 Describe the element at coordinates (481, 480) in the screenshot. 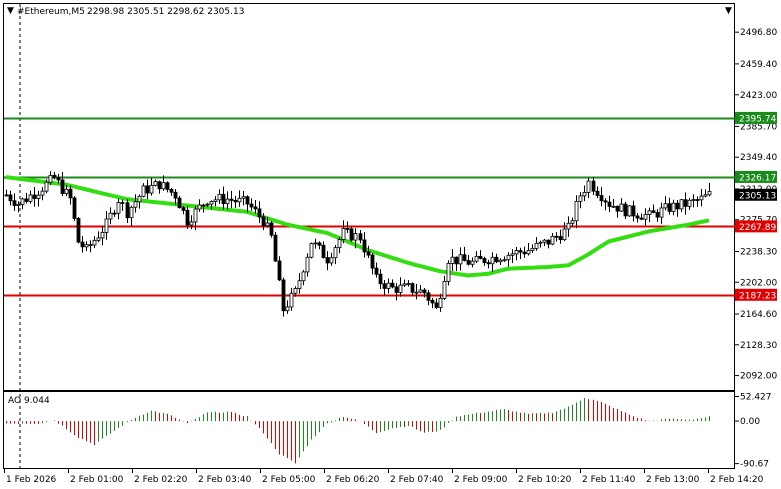

I see `time-tick-label: 2 Feb 09:00` at that location.